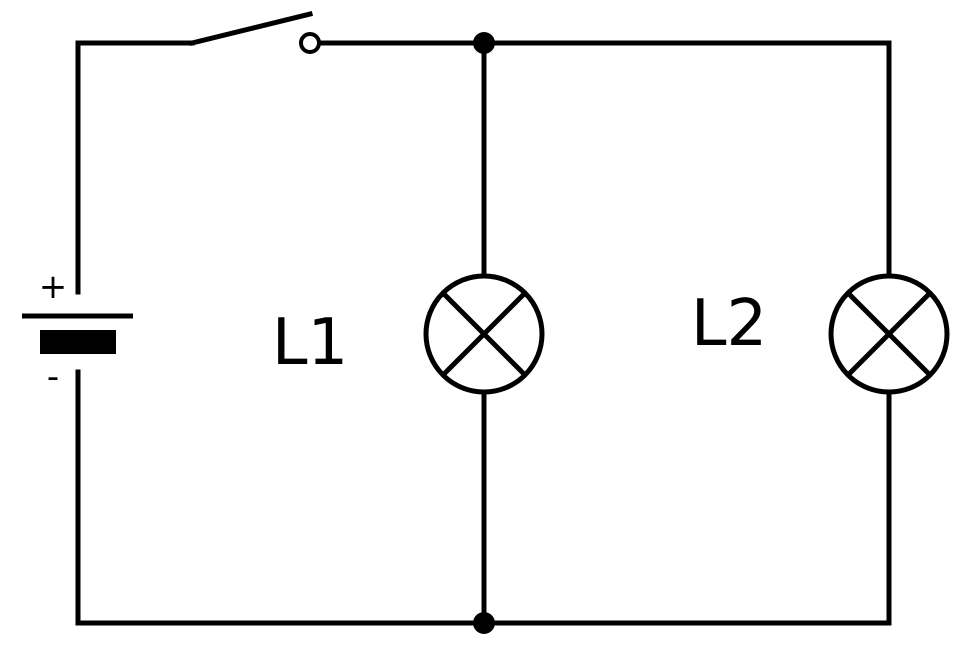  I want to click on lamp-1-cross-b, so click(484, 334).